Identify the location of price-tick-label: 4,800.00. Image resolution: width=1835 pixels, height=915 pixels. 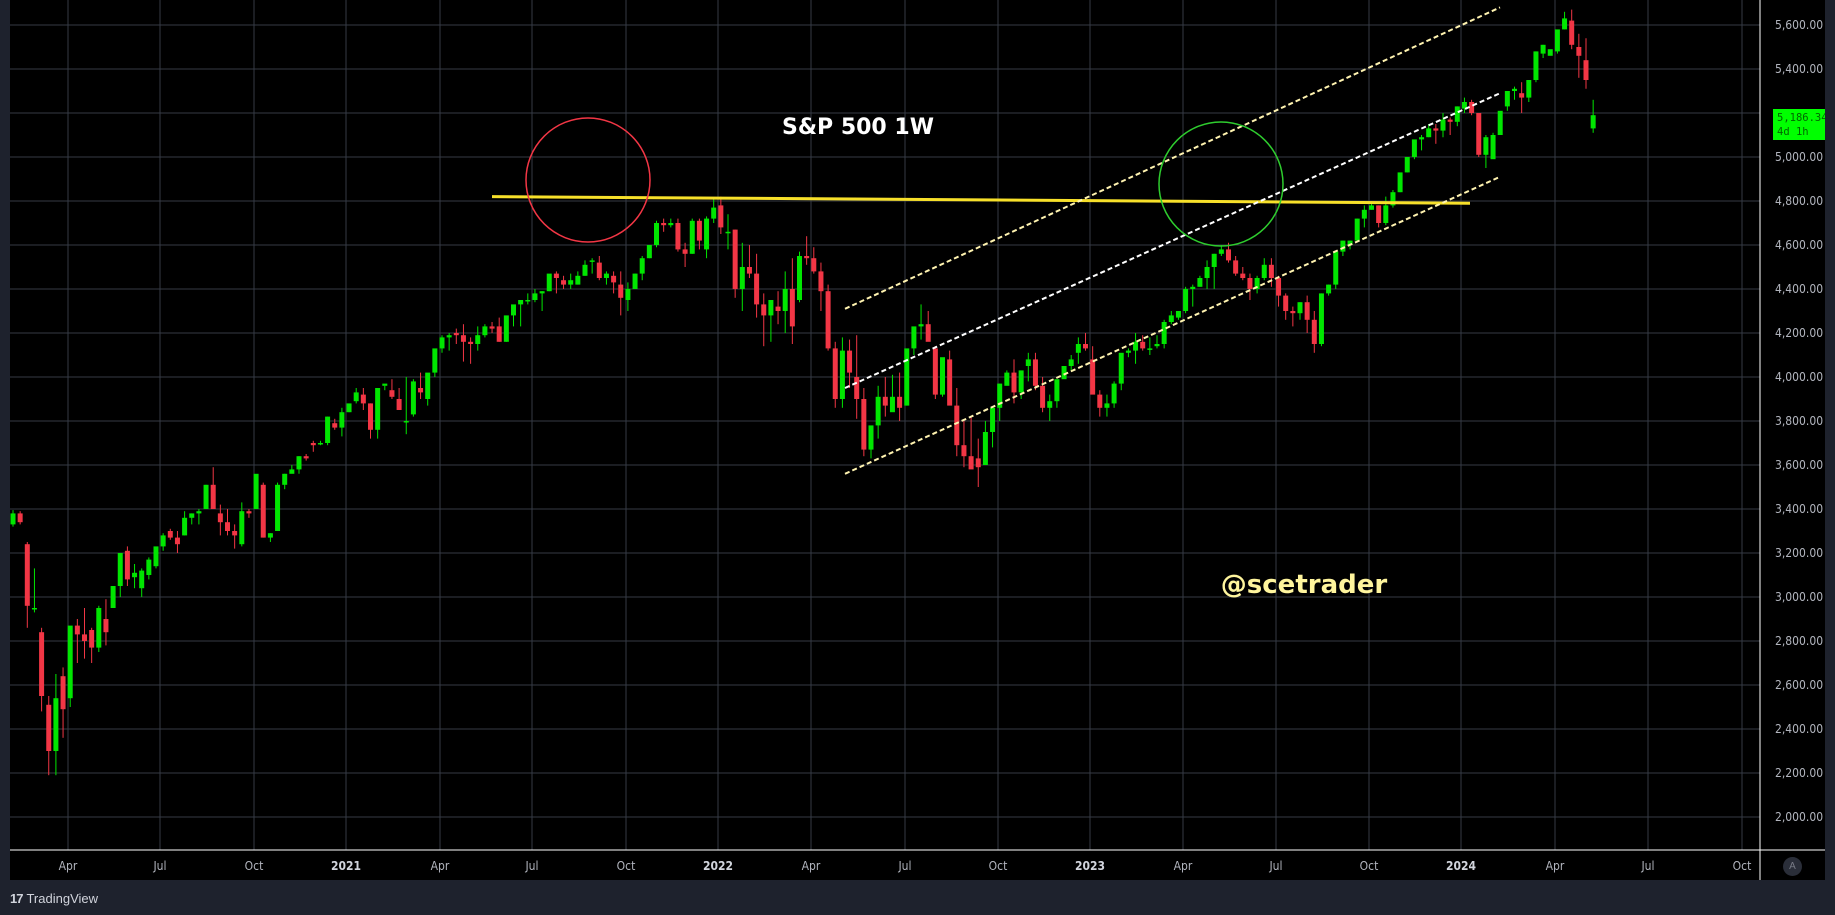
(1799, 201).